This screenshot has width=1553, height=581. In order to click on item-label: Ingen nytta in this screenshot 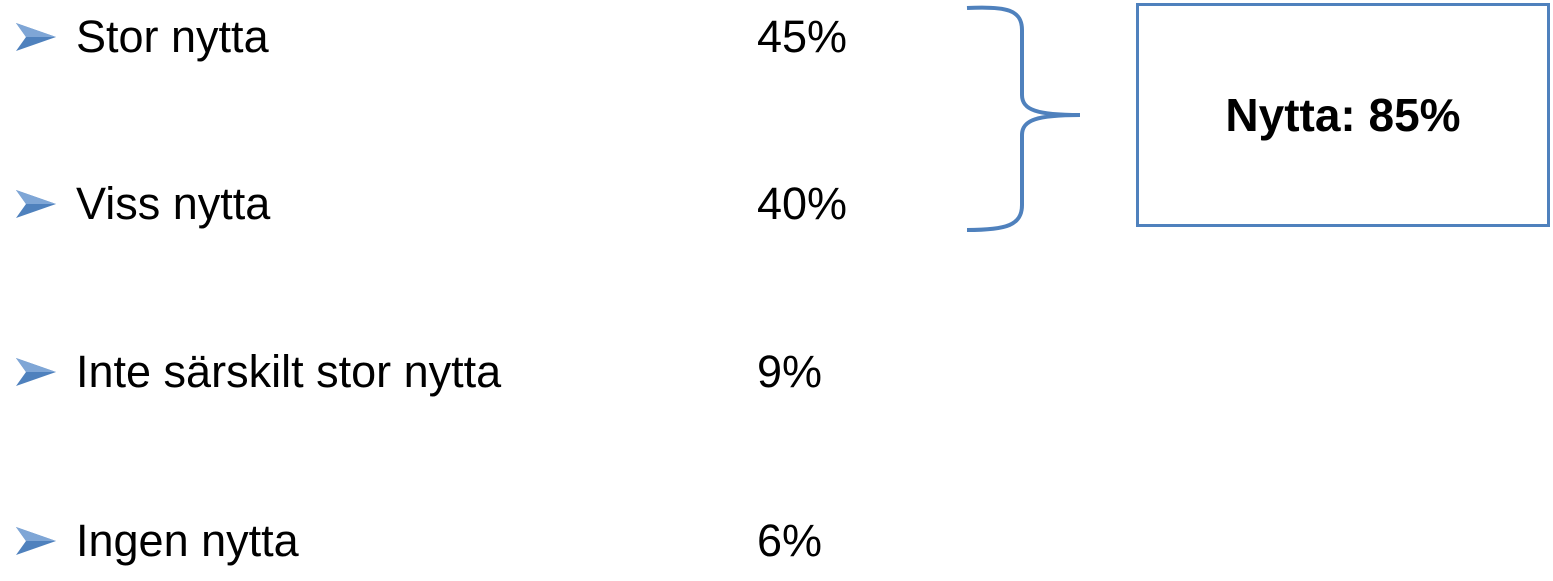, I will do `click(187, 540)`.